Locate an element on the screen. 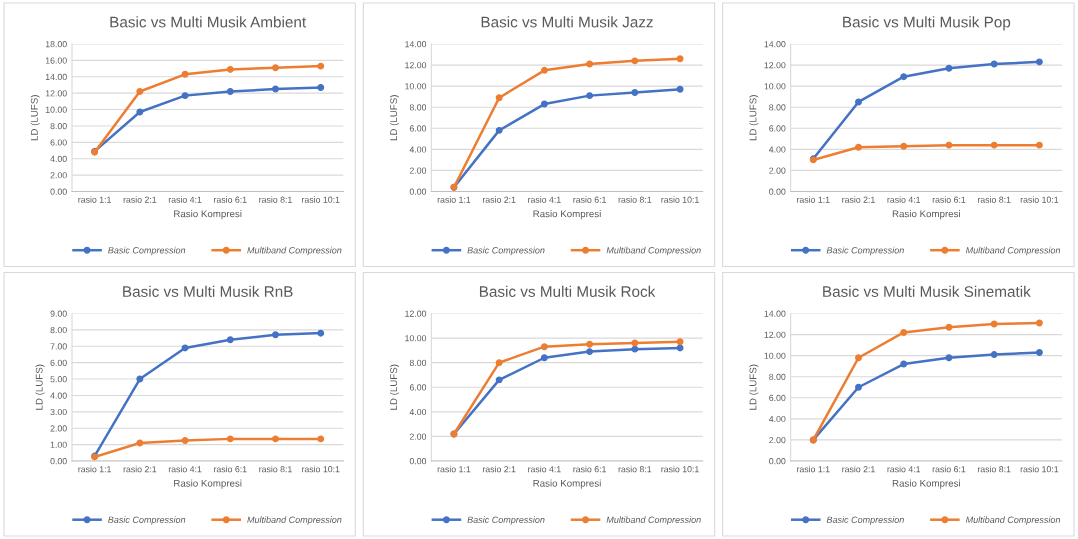 Image resolution: width=1078 pixels, height=539 pixels. y-tick-label: 16.00 is located at coordinates (56, 60).